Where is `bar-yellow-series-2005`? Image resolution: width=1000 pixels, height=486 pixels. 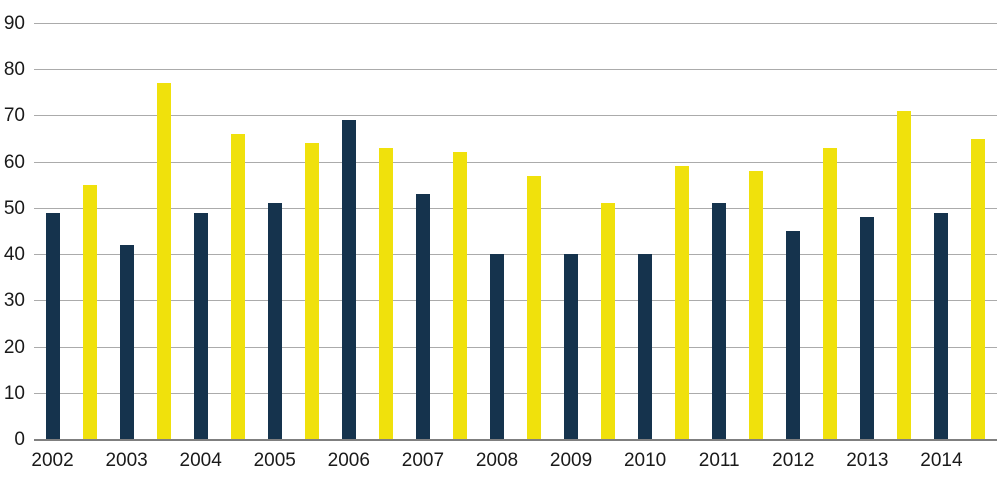 bar-yellow-series-2005 is located at coordinates (311, 291).